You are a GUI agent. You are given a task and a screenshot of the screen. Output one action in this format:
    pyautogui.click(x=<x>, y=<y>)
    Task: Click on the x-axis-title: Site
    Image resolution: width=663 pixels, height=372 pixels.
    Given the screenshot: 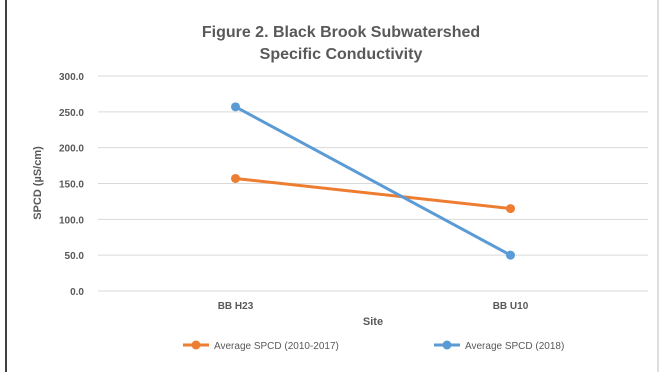 What is the action you would take?
    pyautogui.click(x=373, y=322)
    